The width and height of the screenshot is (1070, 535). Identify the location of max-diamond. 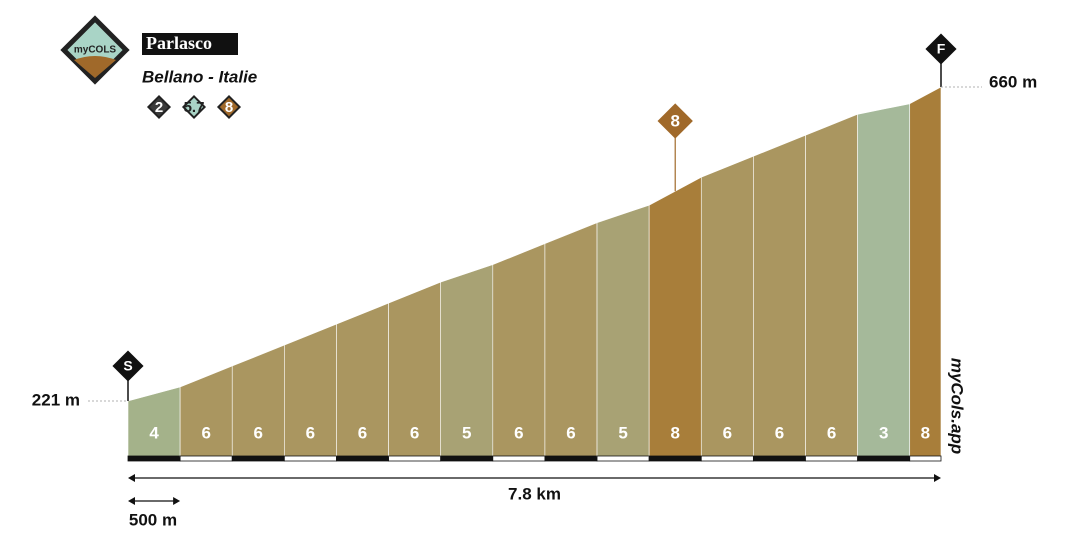
(675, 121).